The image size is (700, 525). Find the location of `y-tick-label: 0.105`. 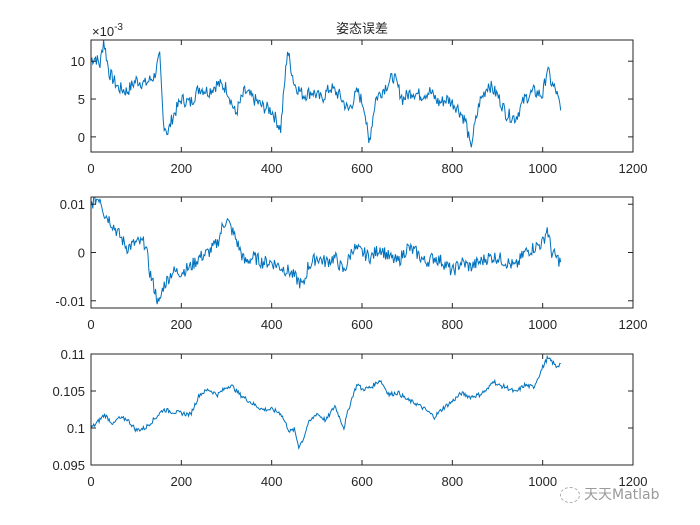

y-tick-label: 0.105 is located at coordinates (68, 391).